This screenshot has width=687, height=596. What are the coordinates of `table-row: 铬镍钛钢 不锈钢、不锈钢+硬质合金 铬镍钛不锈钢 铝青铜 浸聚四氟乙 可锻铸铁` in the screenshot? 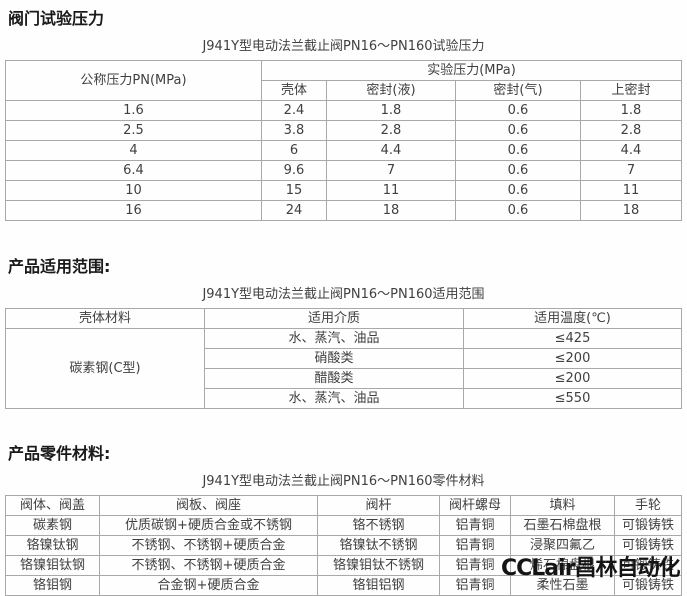 It's located at (343, 545).